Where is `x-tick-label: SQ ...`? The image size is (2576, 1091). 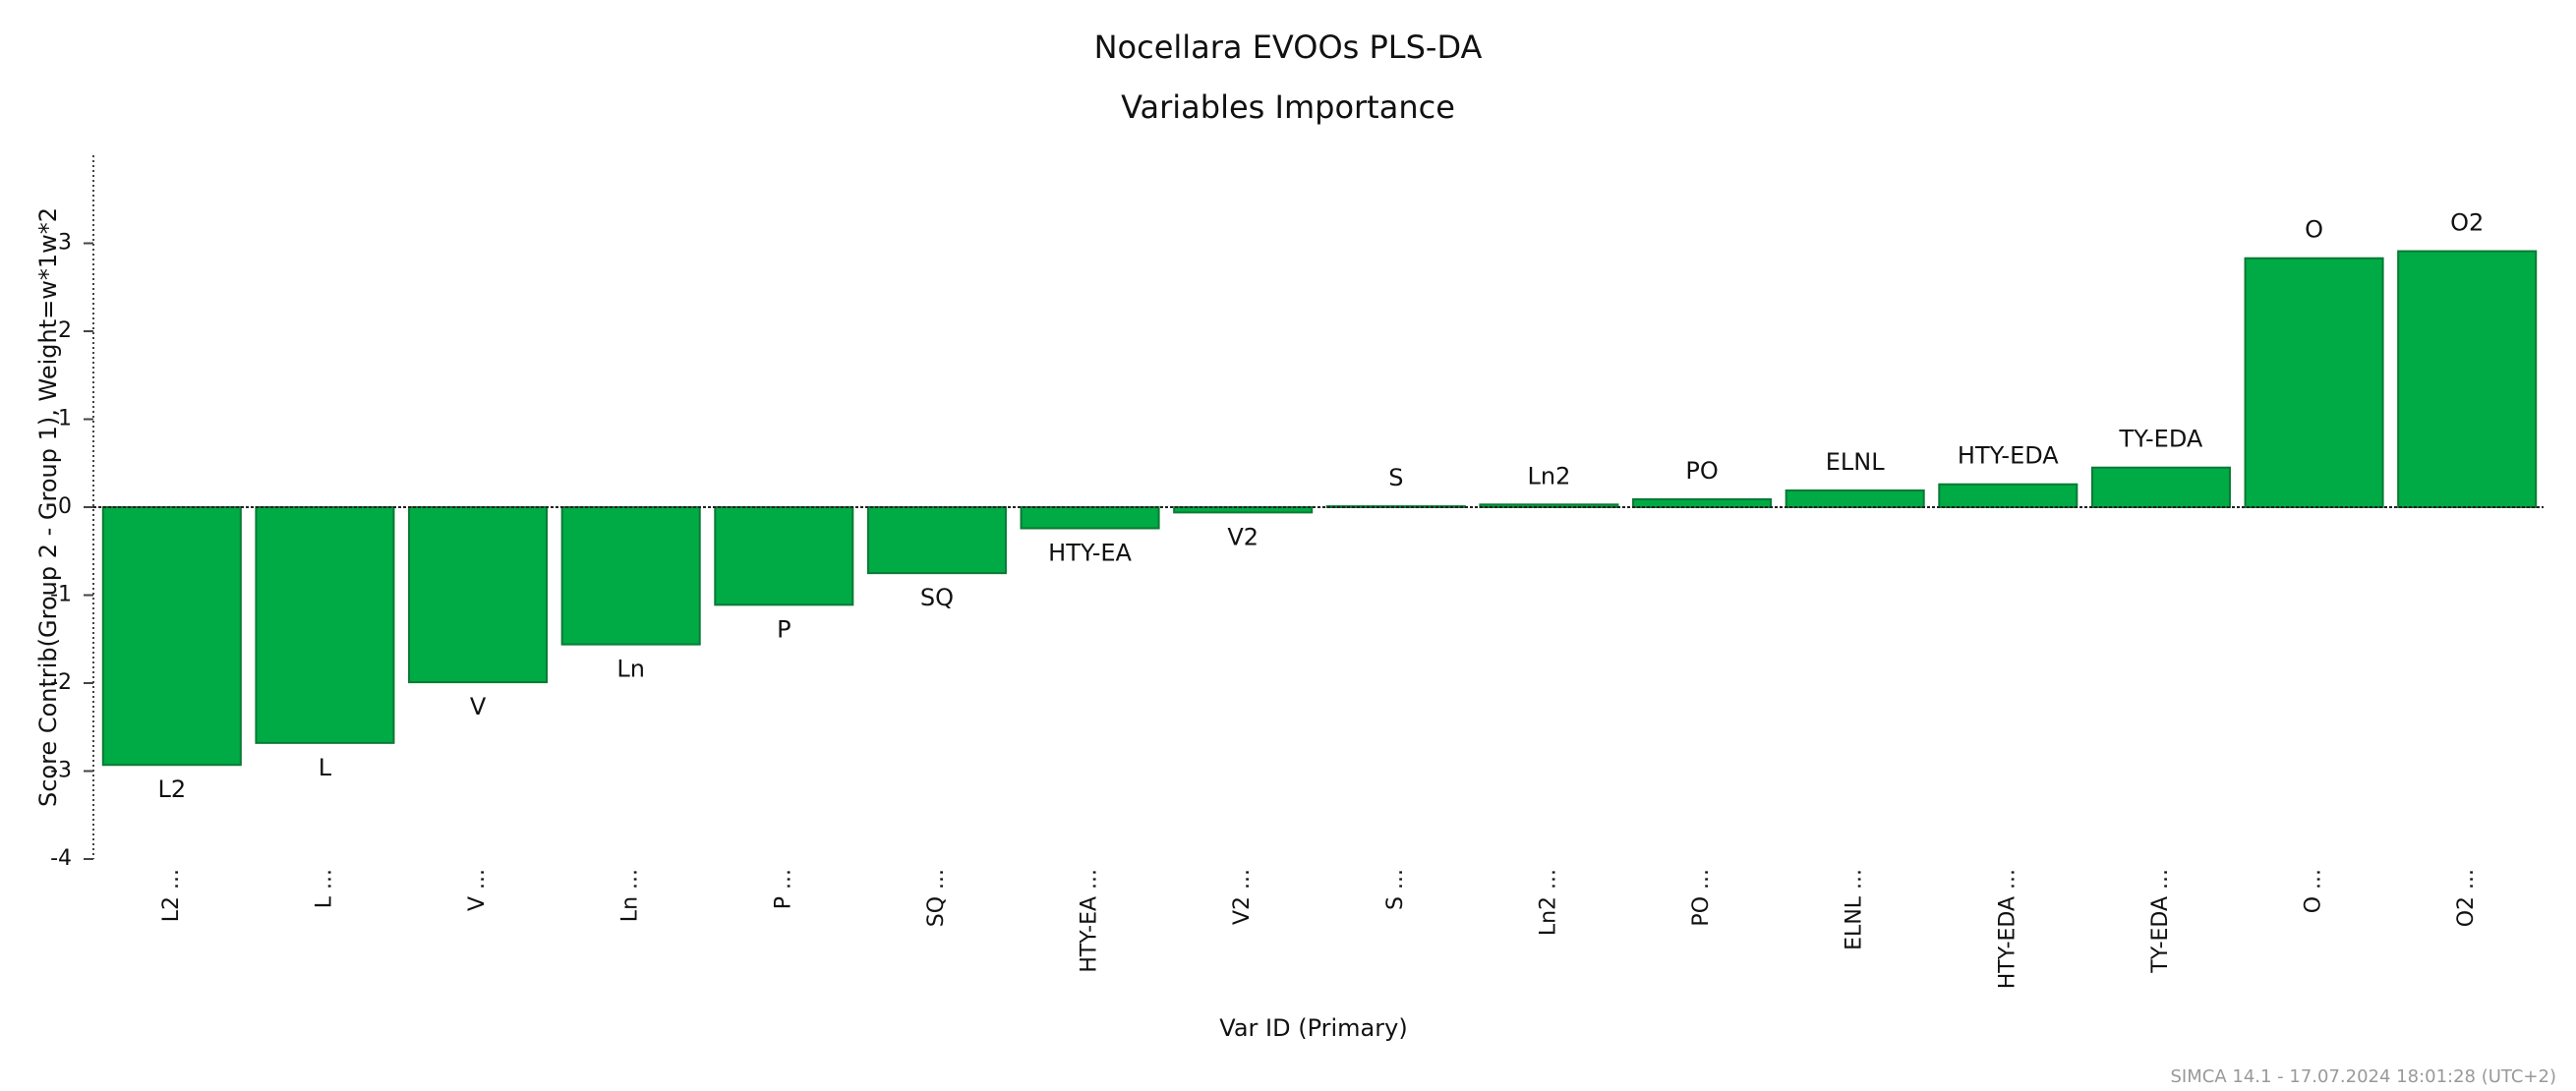 x-tick-label: SQ ... is located at coordinates (936, 898).